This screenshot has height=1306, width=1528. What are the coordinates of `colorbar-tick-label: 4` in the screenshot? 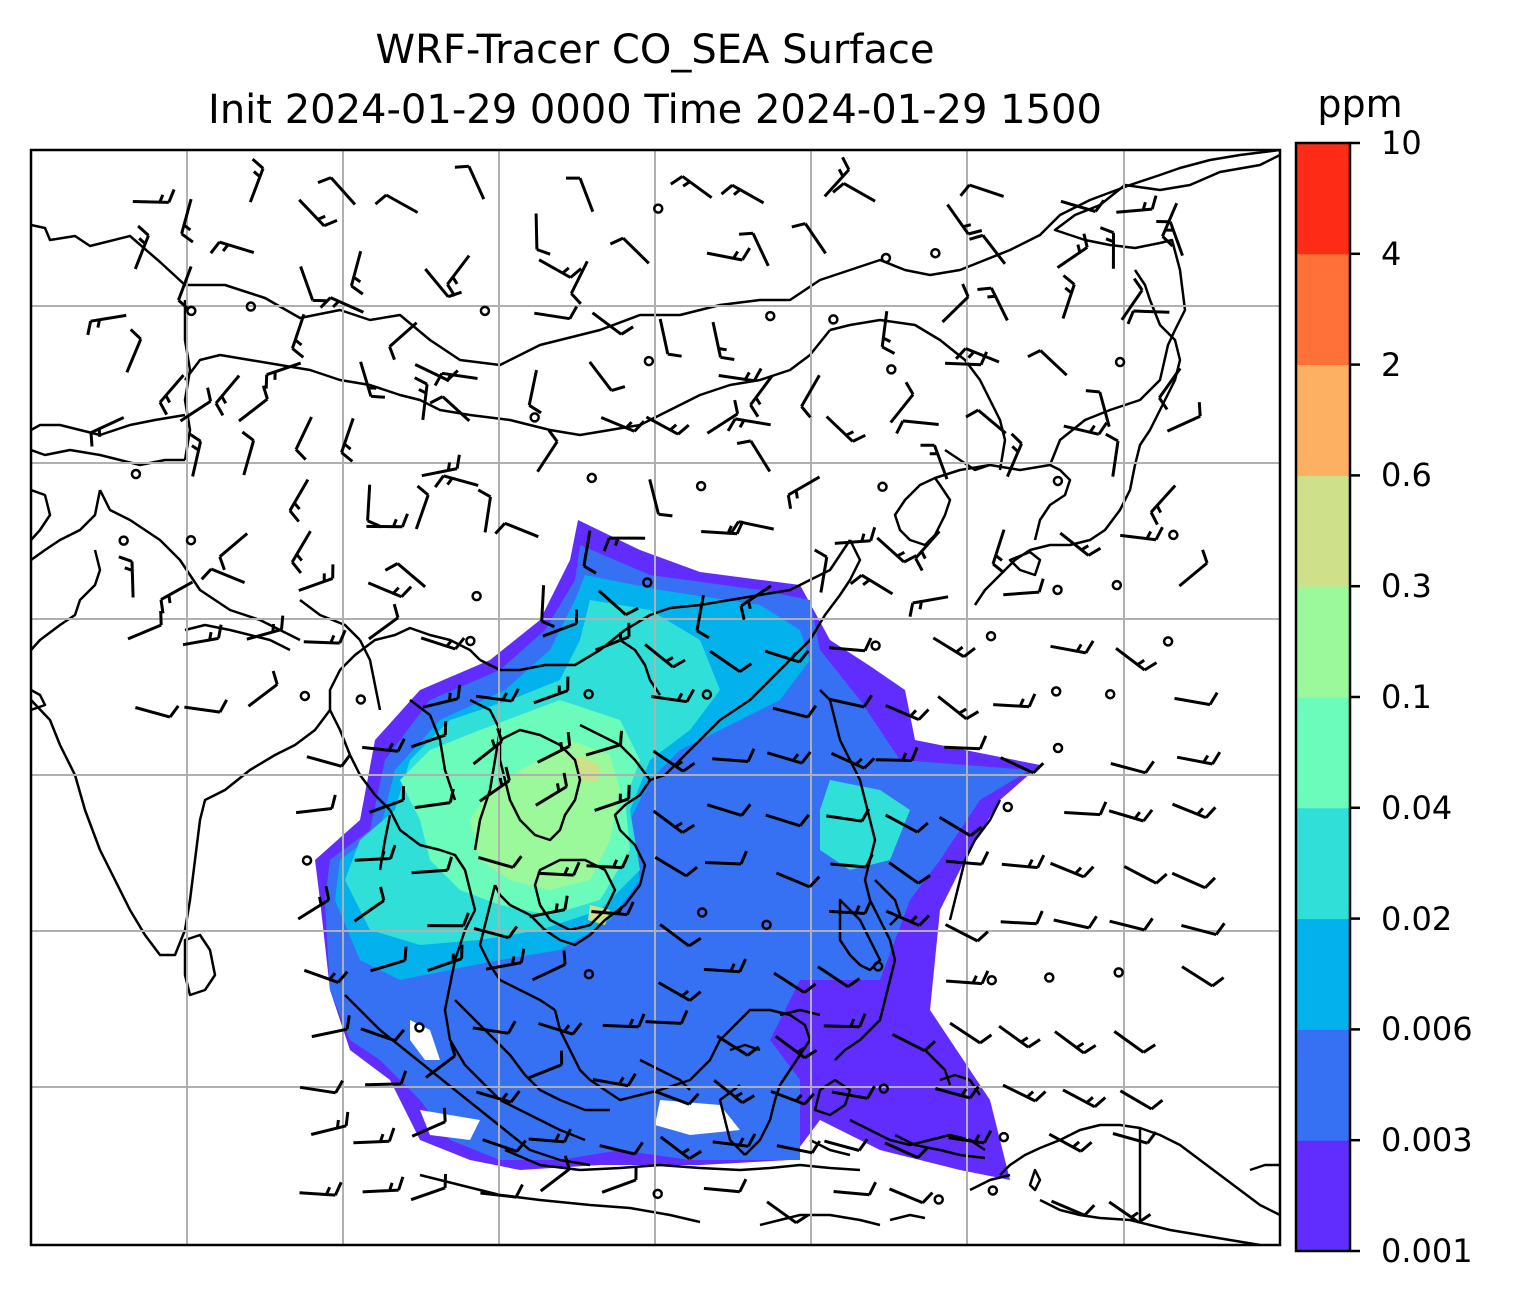 It's located at (1391, 253).